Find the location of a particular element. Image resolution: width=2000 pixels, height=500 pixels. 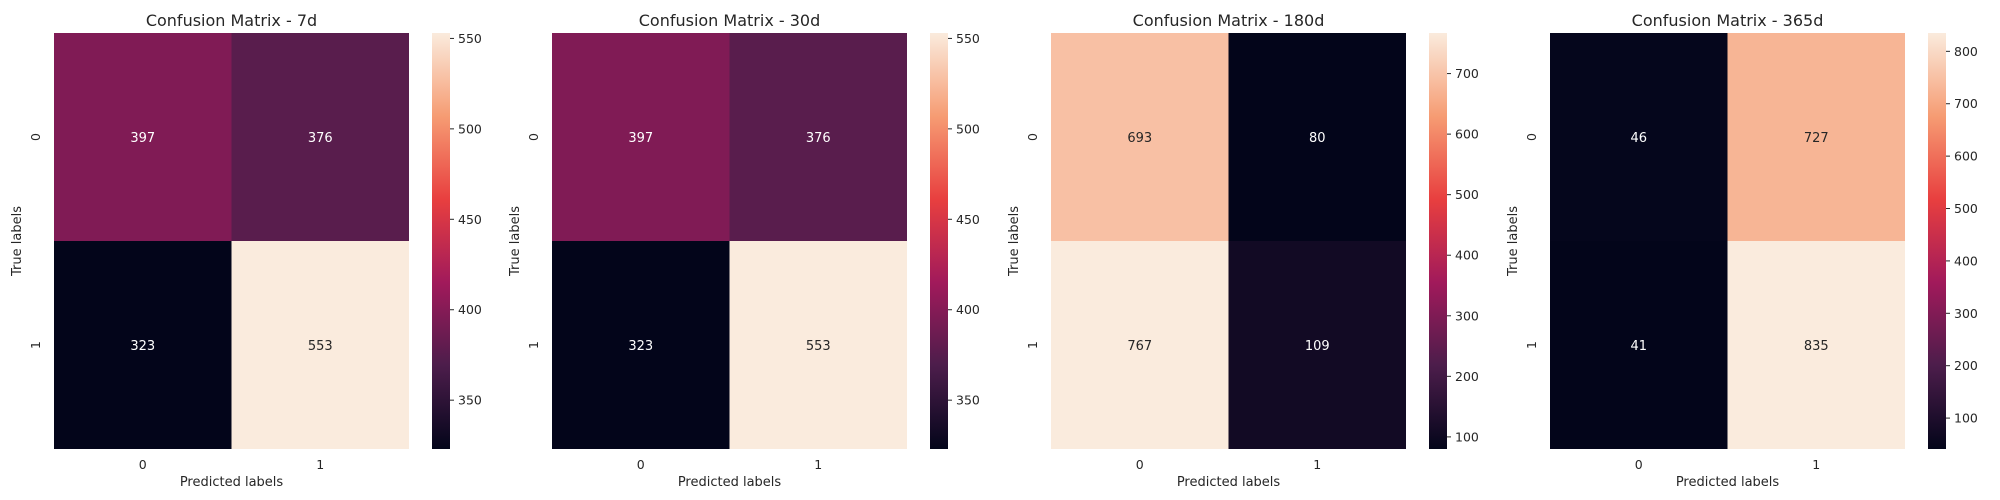

cell-value-label: 46 is located at coordinates (1638, 138).